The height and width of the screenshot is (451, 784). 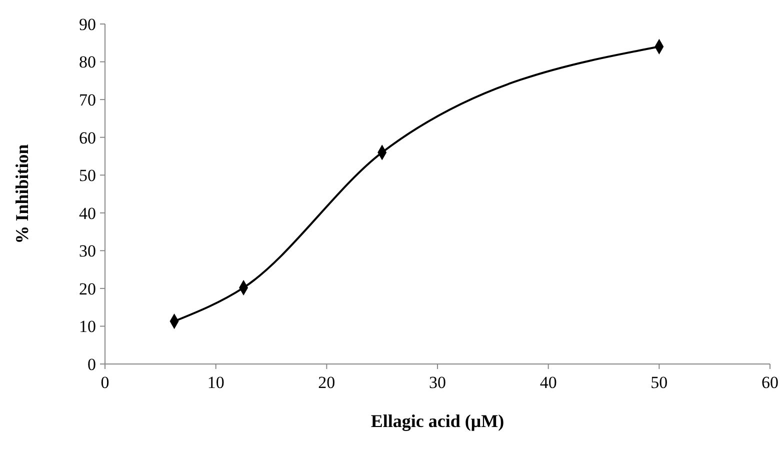 I want to click on y-tick-label: 70, so click(x=87, y=100).